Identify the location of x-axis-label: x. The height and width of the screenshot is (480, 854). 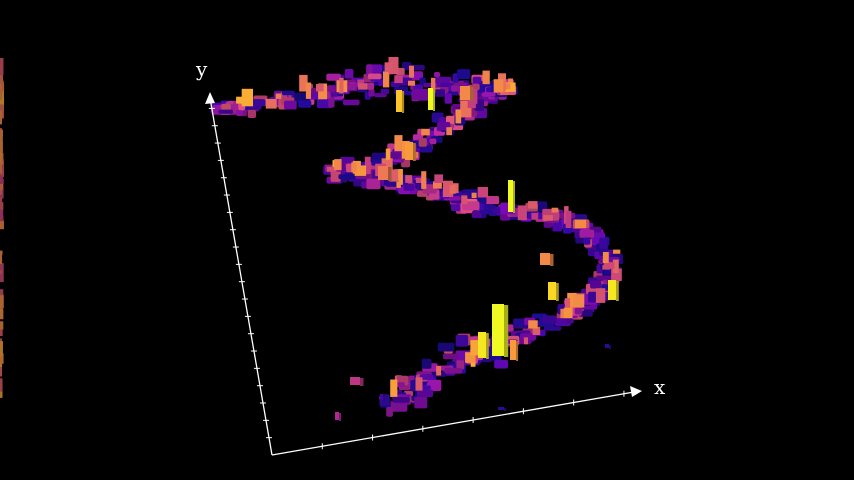
(660, 387).